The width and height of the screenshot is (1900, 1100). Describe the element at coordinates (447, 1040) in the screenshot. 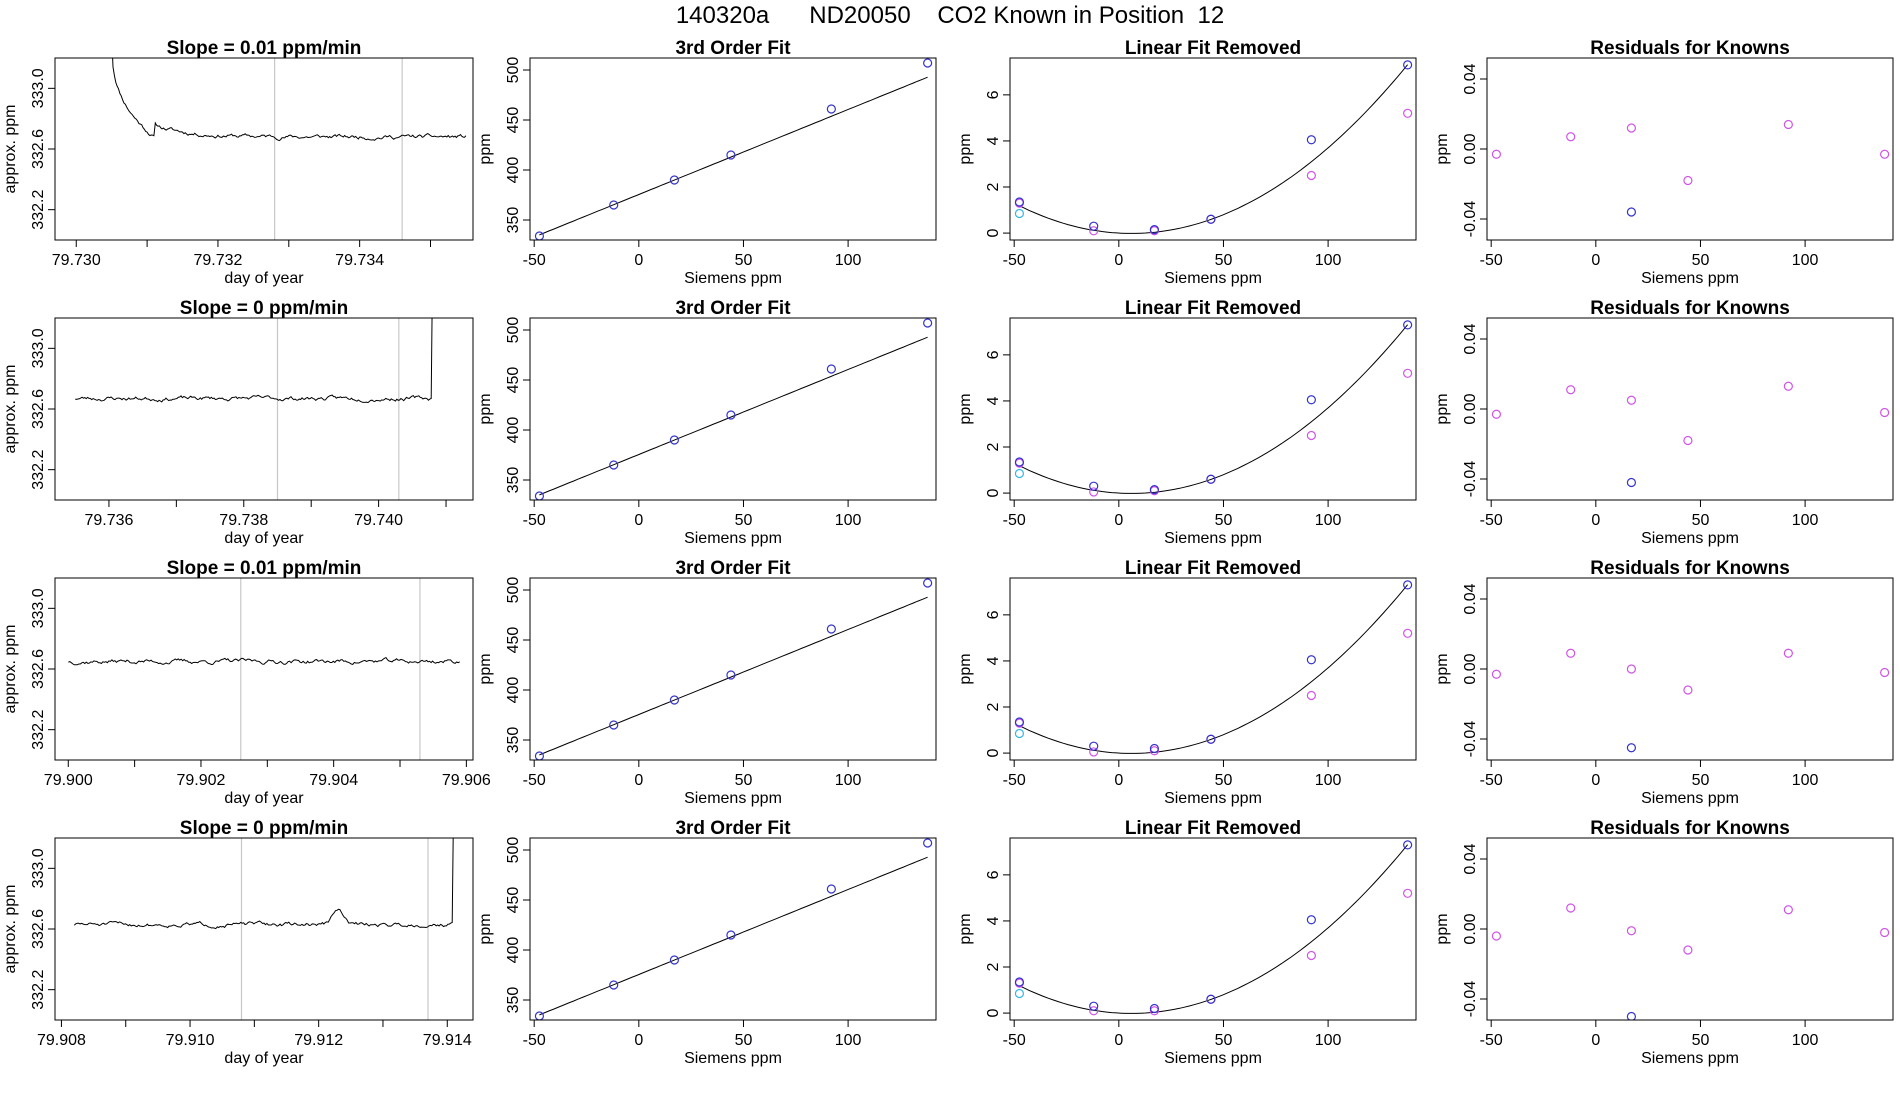

I see `x-tick-label: 79.914` at that location.